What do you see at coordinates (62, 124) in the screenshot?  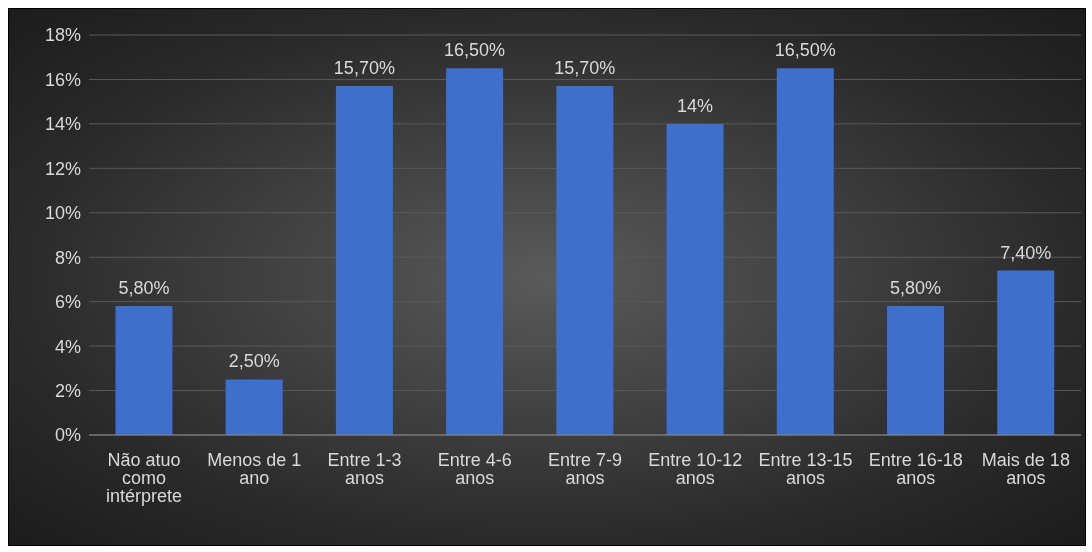 I see `y-tick-label: 14%` at bounding box center [62, 124].